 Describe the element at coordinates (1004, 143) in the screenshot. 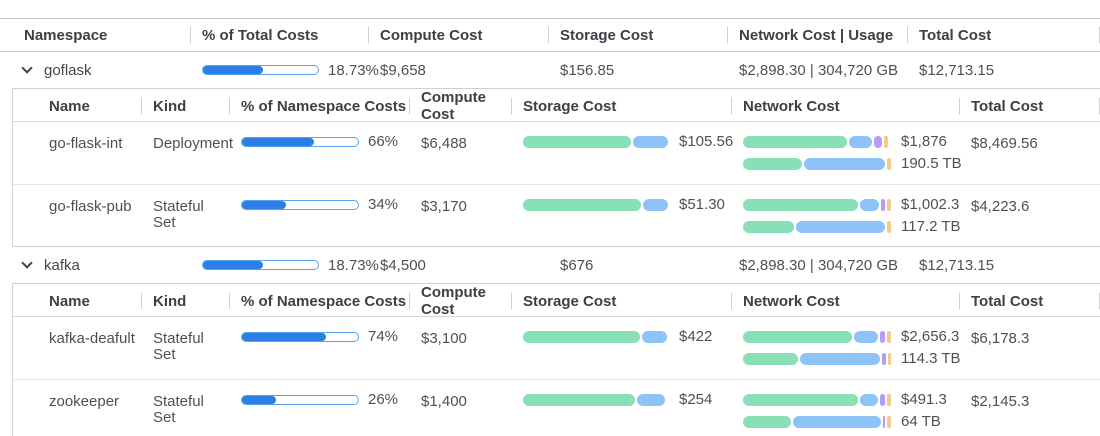

I see `total-cost-value: $8,469.56` at that location.